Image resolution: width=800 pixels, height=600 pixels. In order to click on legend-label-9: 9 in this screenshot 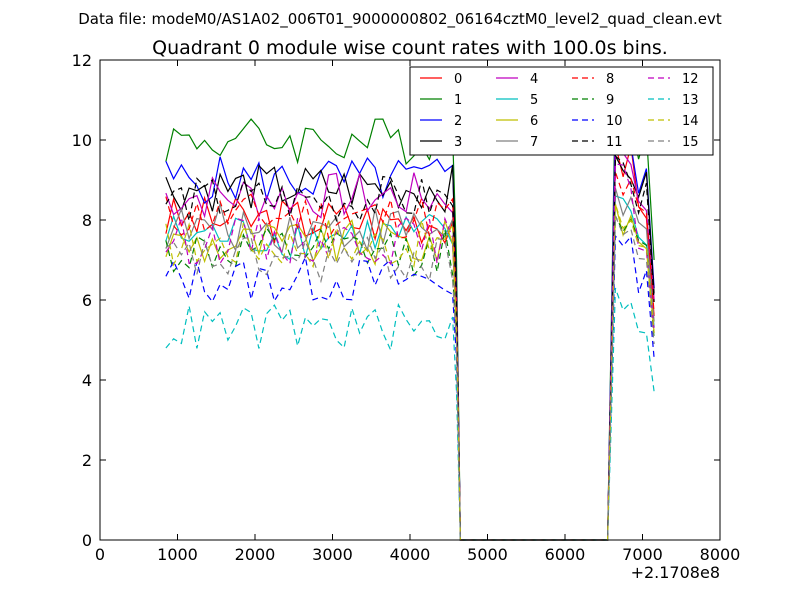, I will do `click(610, 100)`.